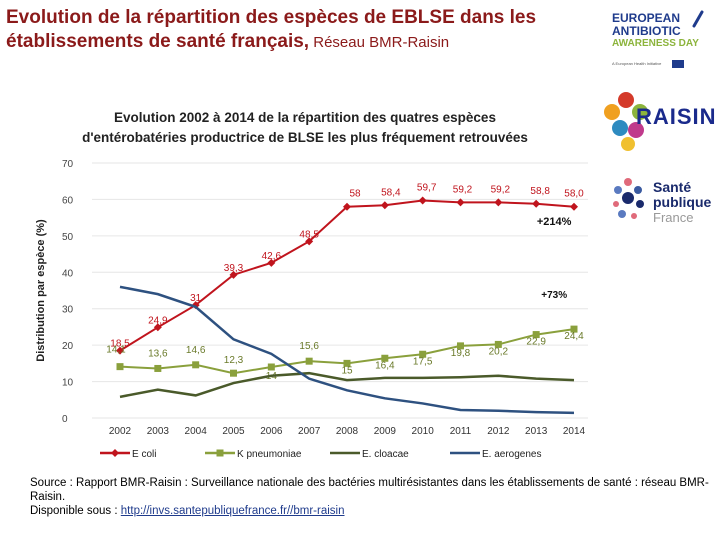 This screenshot has width=720, height=540. I want to click on pill-icon, so click(698, 19).